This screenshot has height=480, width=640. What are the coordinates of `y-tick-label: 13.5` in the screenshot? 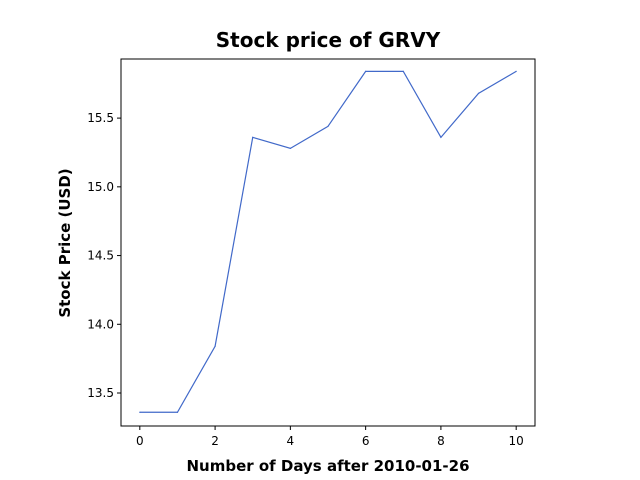 It's located at (100, 393).